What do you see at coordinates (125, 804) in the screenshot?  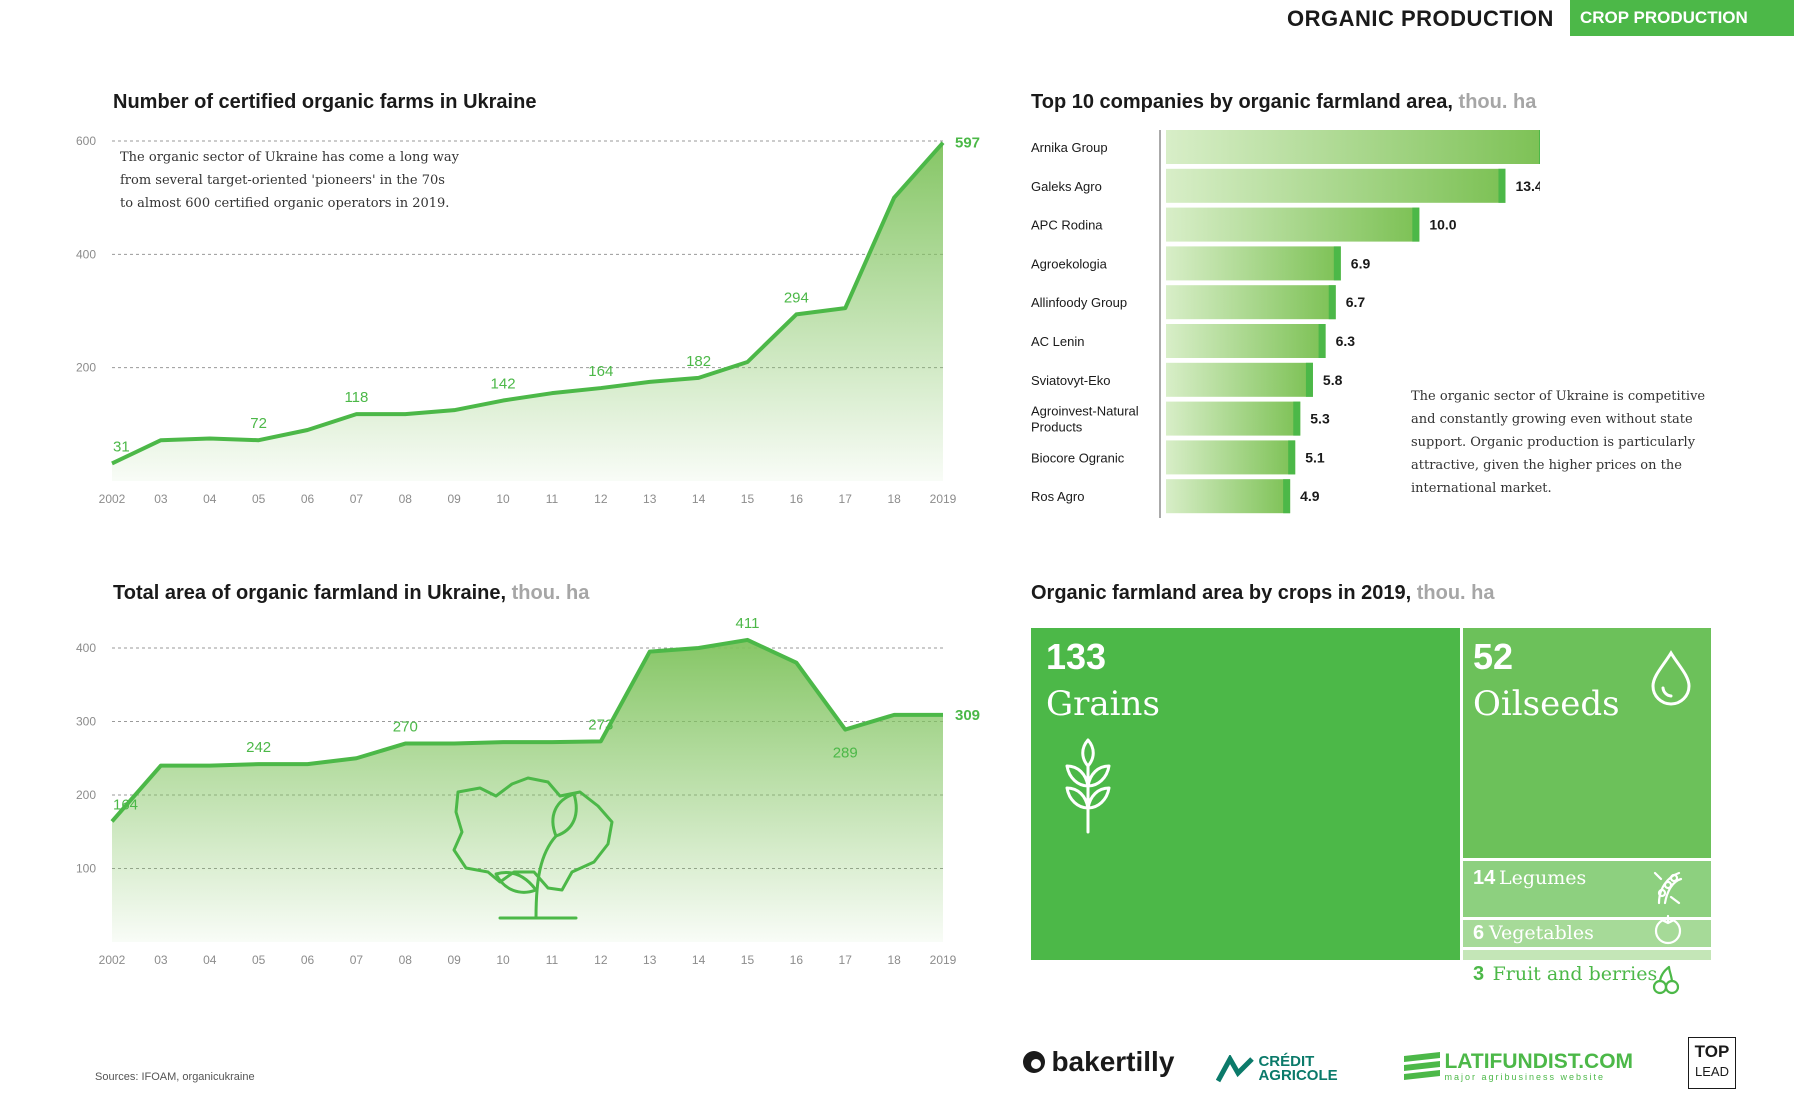 I see `data-label: 164` at bounding box center [125, 804].